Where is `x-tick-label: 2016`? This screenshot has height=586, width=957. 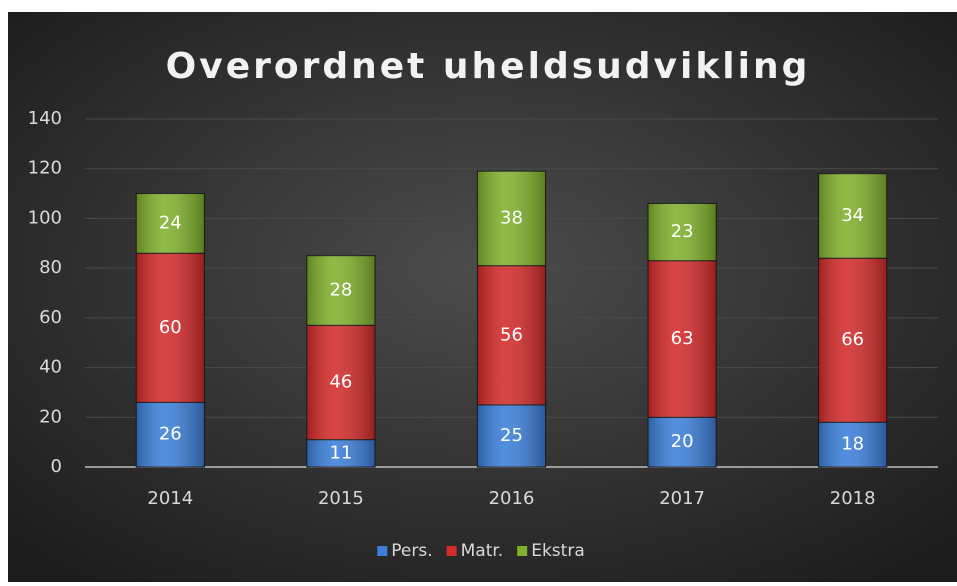
x-tick-label: 2016 is located at coordinates (512, 498).